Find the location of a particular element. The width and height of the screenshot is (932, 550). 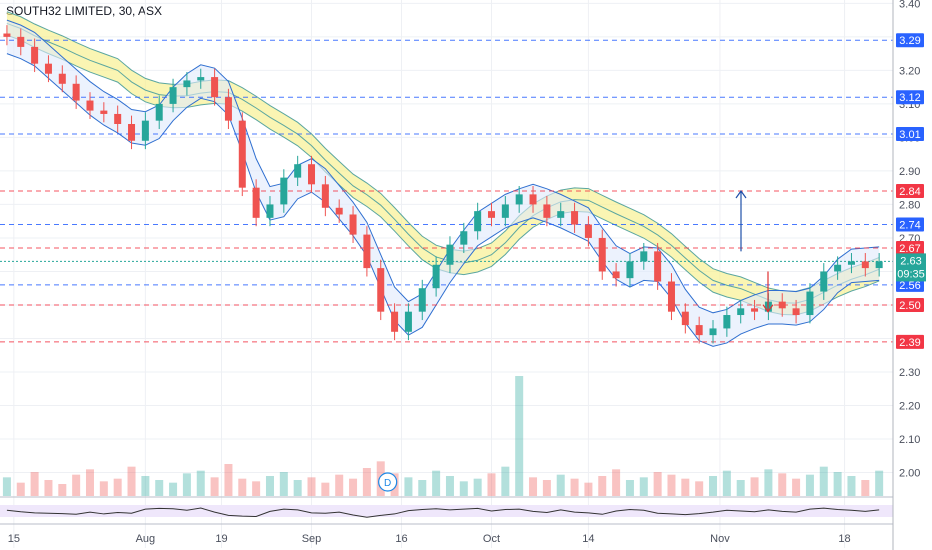

y-tick-label: 2.90 is located at coordinates (909, 172).